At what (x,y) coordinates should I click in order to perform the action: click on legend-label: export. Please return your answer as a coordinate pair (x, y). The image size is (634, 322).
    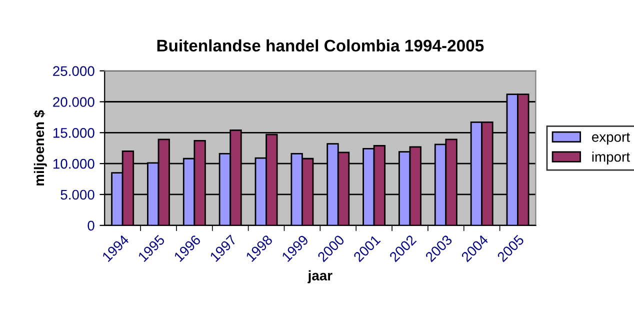
    Looking at the image, I should click on (611, 138).